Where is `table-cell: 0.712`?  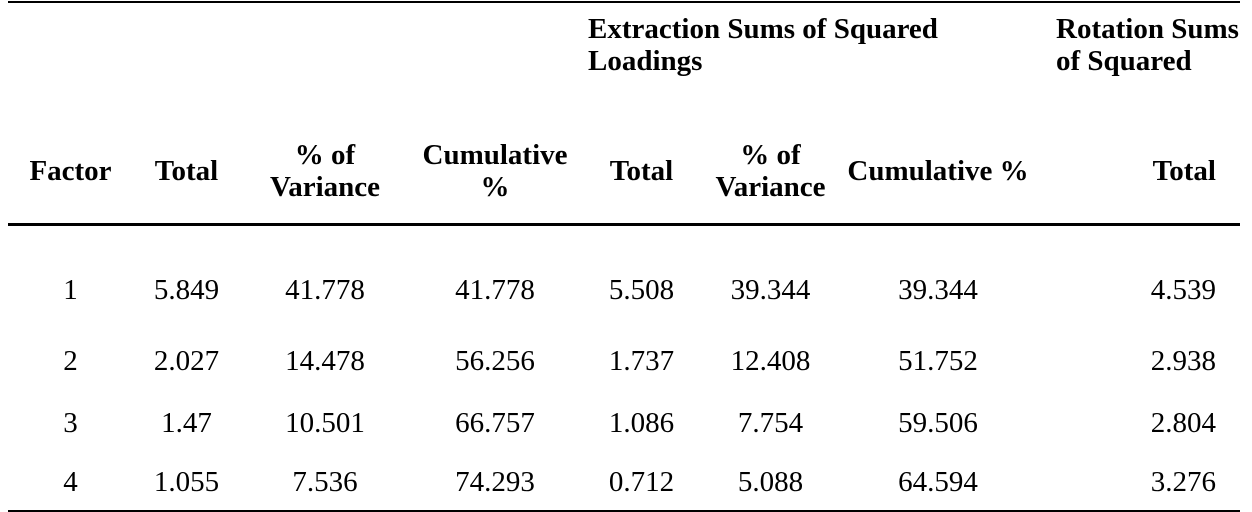 table-cell: 0.712 is located at coordinates (641, 483).